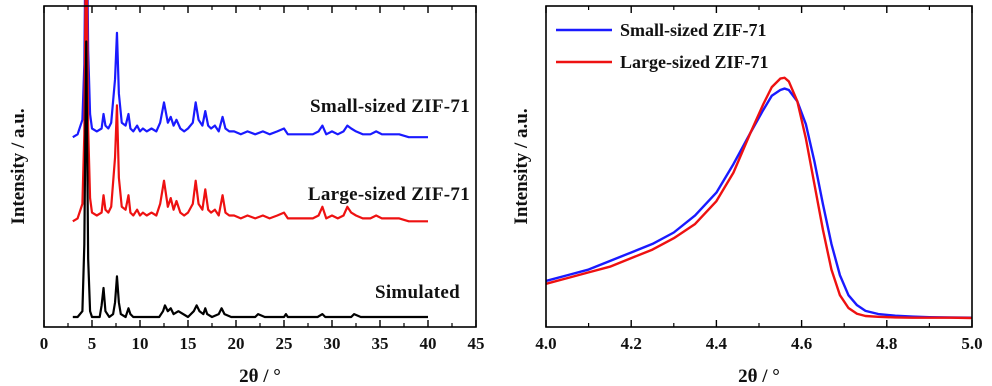 The image size is (992, 386). I want to click on zoom-x-tick-label: 5.0, so click(971, 343).